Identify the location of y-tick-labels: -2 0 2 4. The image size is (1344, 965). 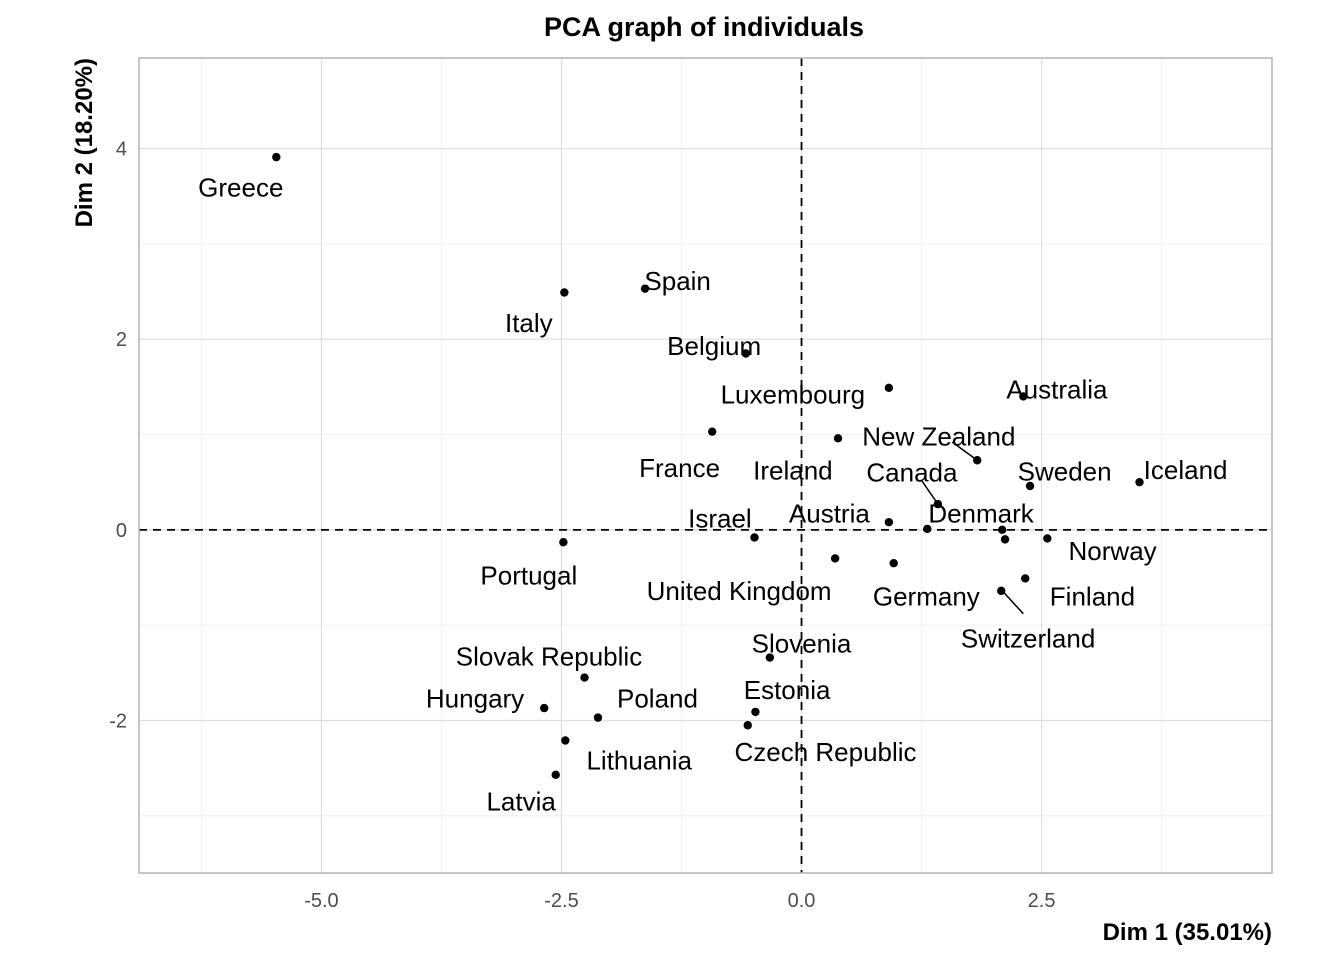
(118, 436).